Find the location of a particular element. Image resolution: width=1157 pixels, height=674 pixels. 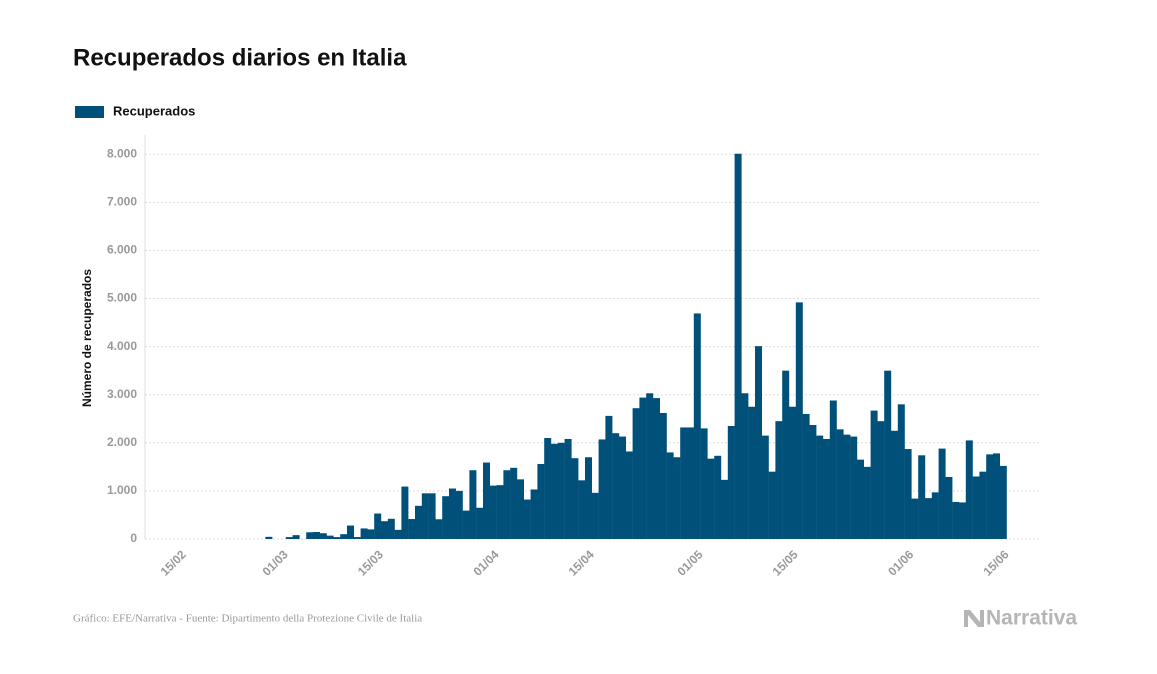

y-axis-label: Número de recuperados is located at coordinates (87, 338).